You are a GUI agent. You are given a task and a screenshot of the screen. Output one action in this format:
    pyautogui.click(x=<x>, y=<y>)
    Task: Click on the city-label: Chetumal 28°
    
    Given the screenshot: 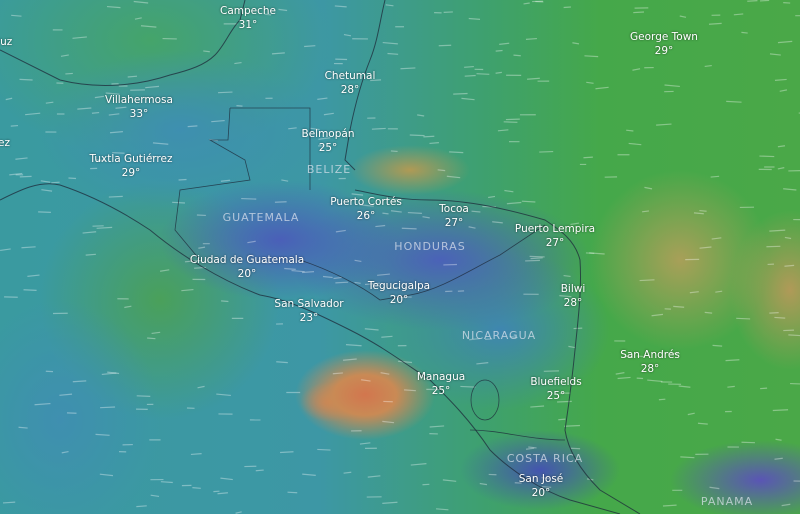 What is the action you would take?
    pyautogui.click(x=350, y=83)
    